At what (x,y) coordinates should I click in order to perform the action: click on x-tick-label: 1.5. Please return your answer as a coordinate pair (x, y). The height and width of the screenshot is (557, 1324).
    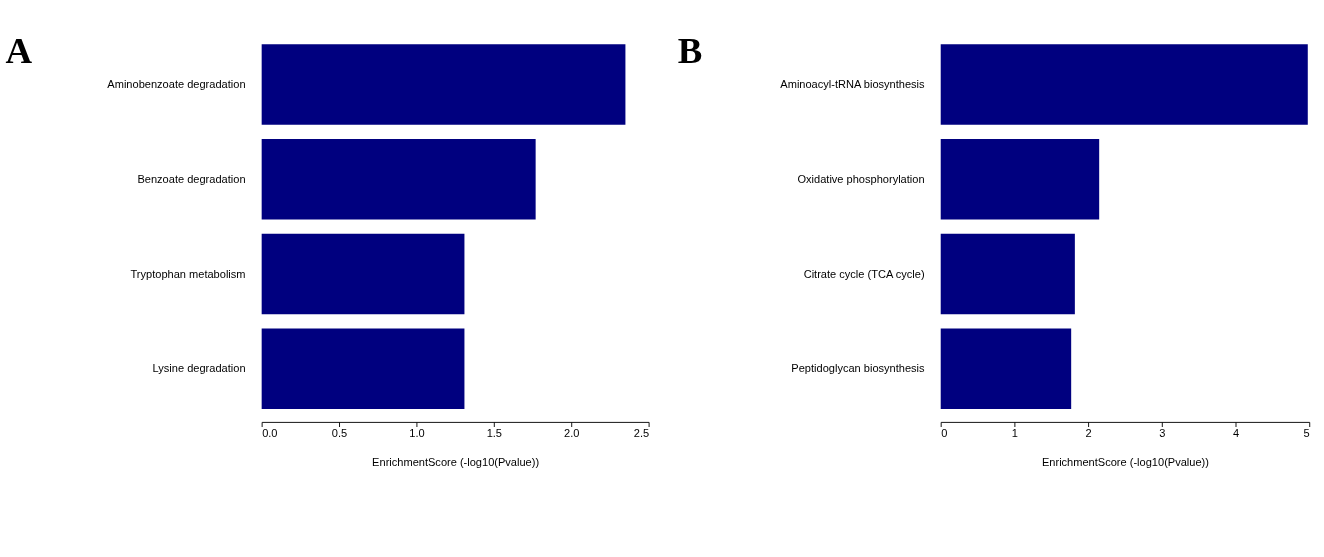
    Looking at the image, I should click on (494, 433).